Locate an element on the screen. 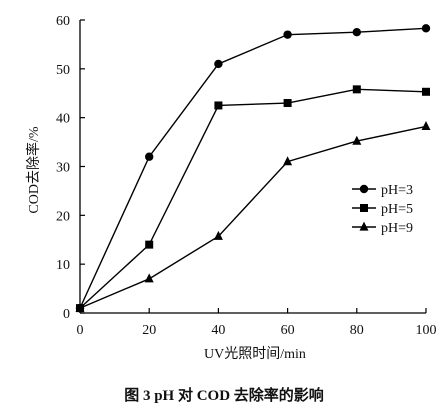 The height and width of the screenshot is (419, 448). y-tick-label: 10 is located at coordinates (63, 265).